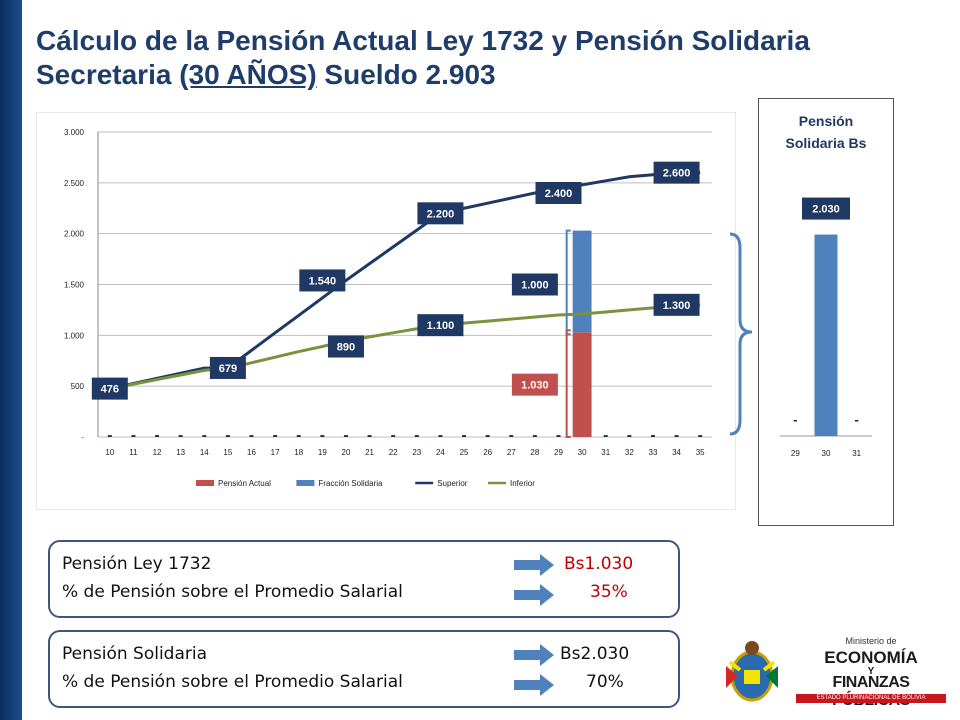  I want to click on bar-fraccion-solidaria, so click(582, 281).